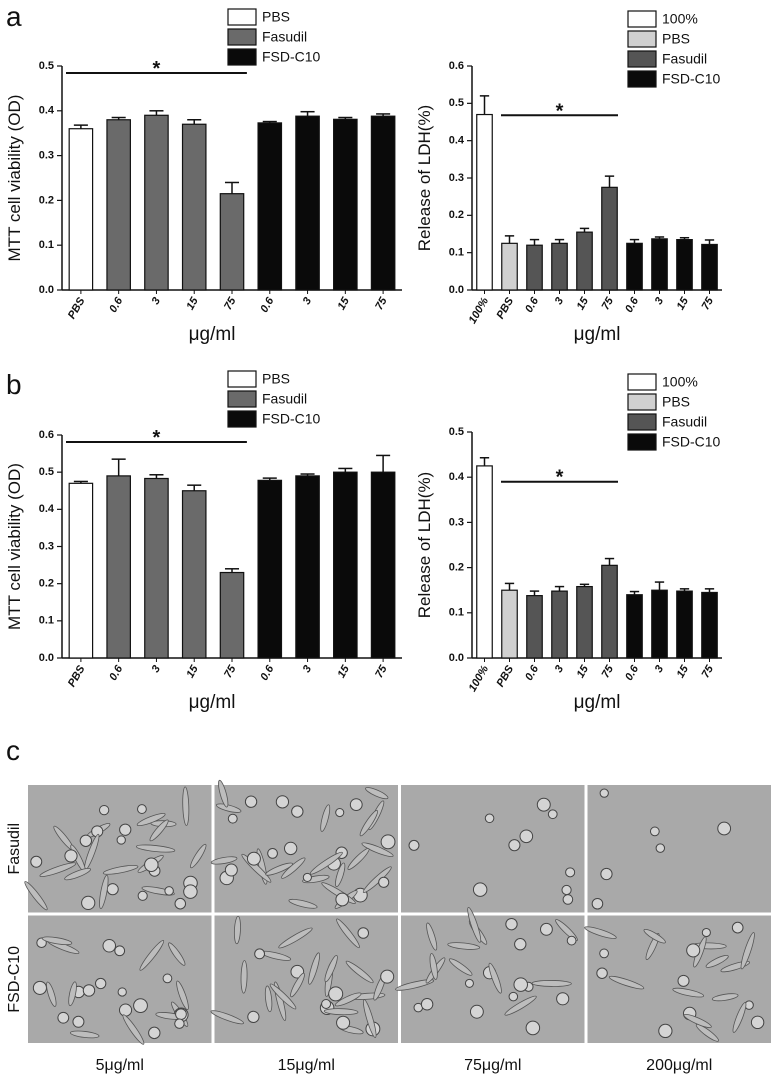  What do you see at coordinates (14, 979) in the screenshot?
I see `row-label: FSD-C10` at bounding box center [14, 979].